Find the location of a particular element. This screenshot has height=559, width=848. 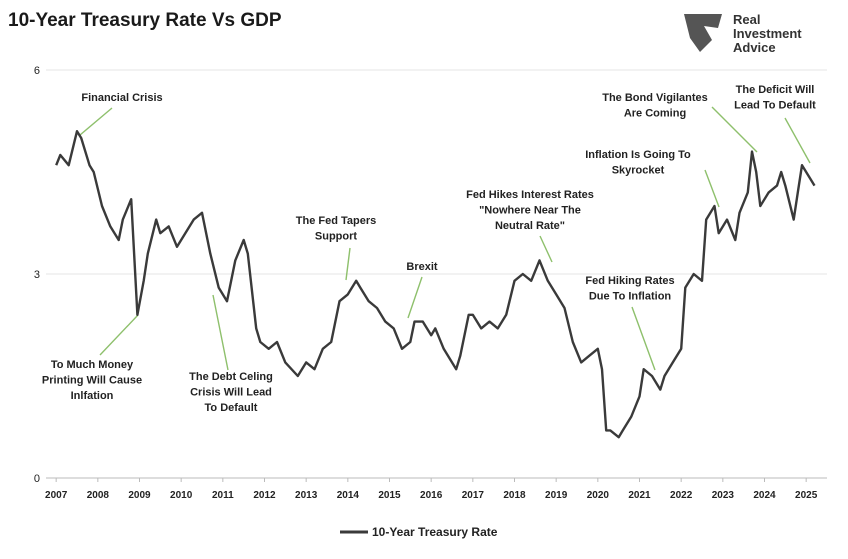

annotation-line: Printing Will Cause is located at coordinates (92, 381).